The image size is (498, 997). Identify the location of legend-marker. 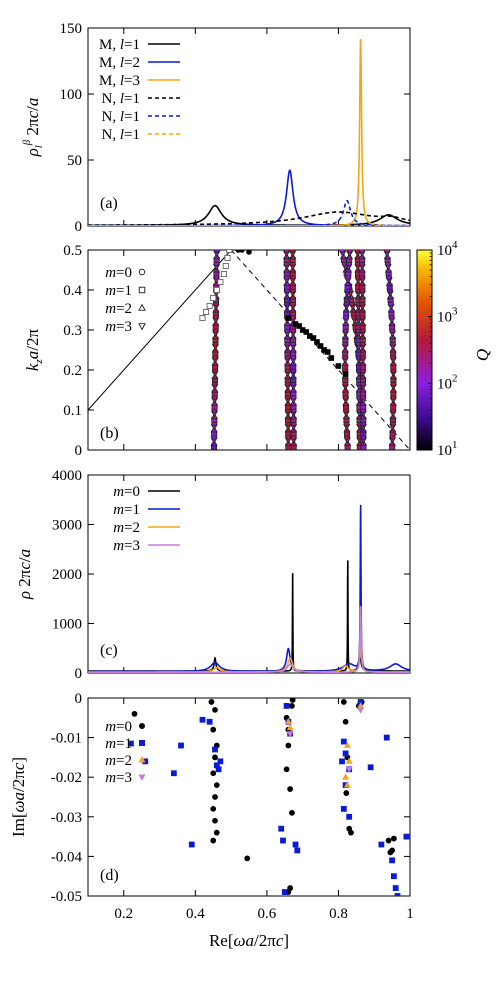
(141, 726).